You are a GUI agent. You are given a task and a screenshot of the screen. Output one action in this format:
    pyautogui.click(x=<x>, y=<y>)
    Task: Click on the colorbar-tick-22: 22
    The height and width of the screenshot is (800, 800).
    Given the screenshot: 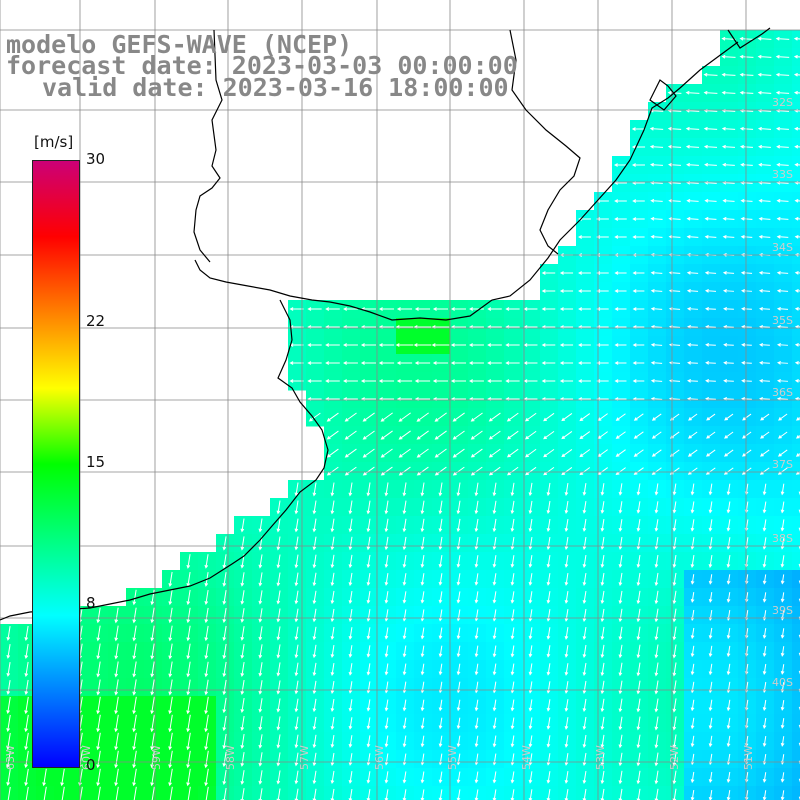 What is the action you would take?
    pyautogui.click(x=96, y=320)
    